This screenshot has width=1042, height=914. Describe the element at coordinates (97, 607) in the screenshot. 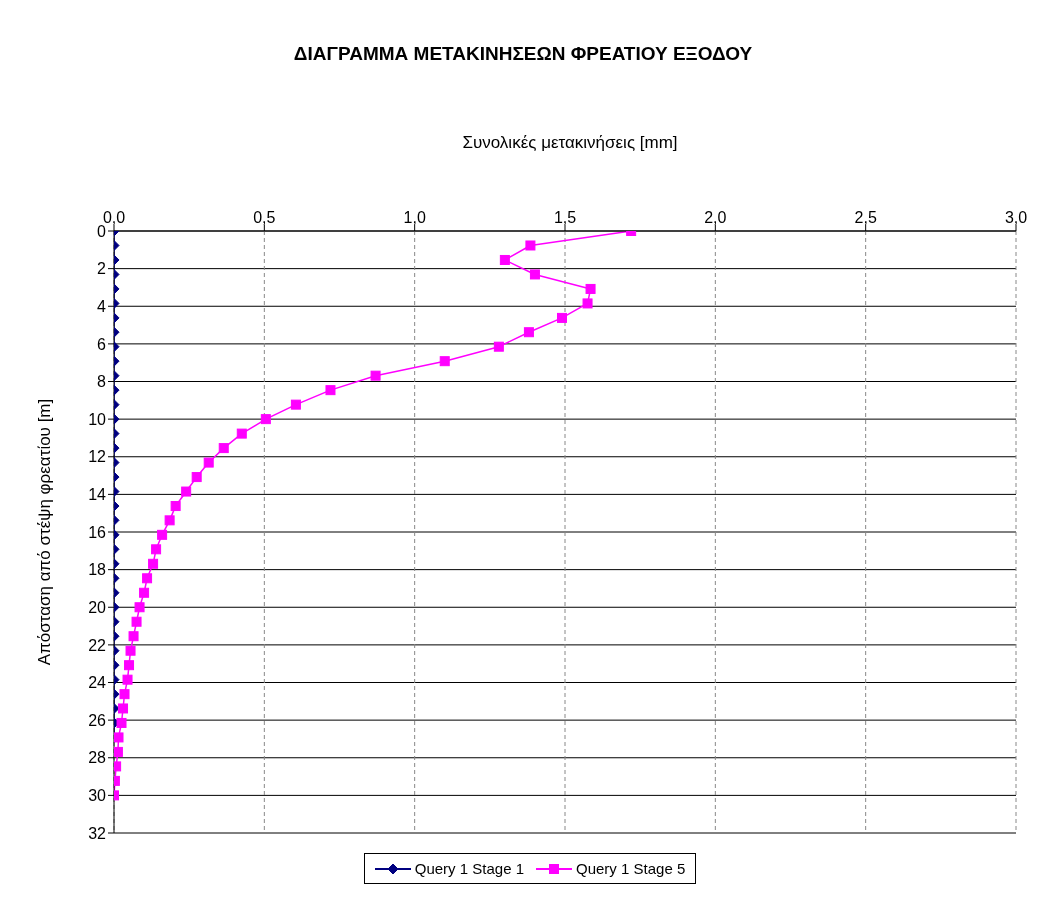

I see `y-tick-label: 20` at that location.